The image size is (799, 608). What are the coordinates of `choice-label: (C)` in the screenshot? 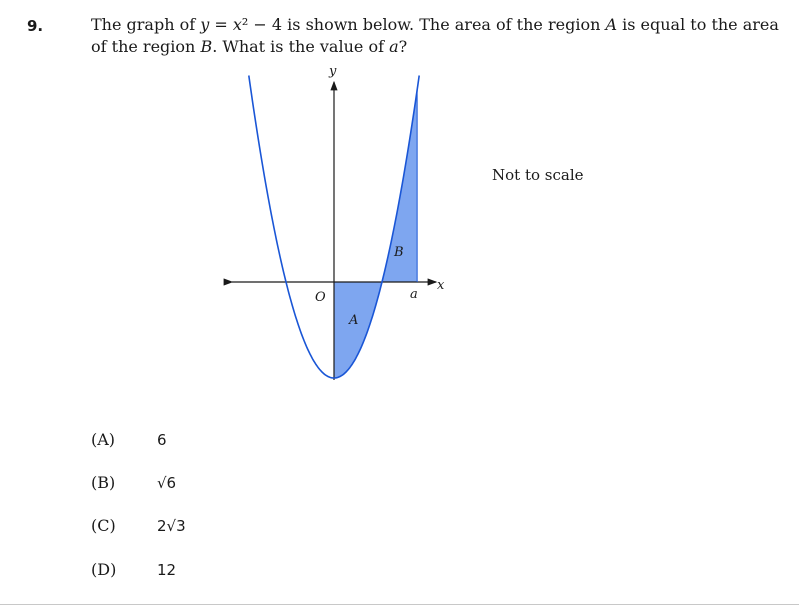 It's located at (103, 525).